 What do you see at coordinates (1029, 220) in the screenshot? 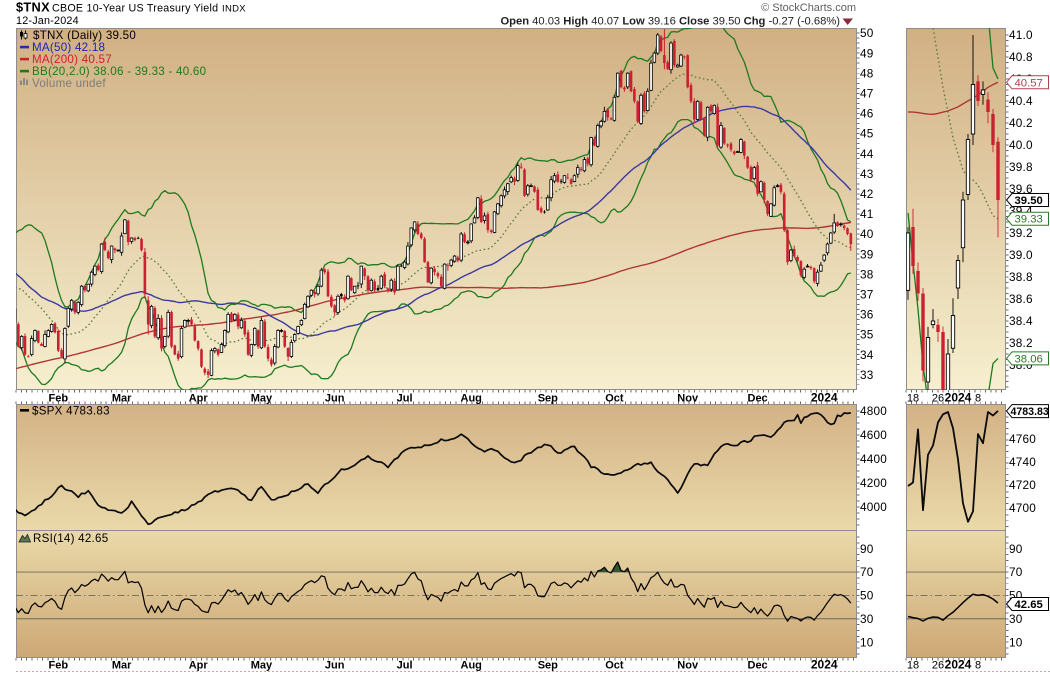
I see `svg-text: 39.33` at bounding box center [1029, 220].